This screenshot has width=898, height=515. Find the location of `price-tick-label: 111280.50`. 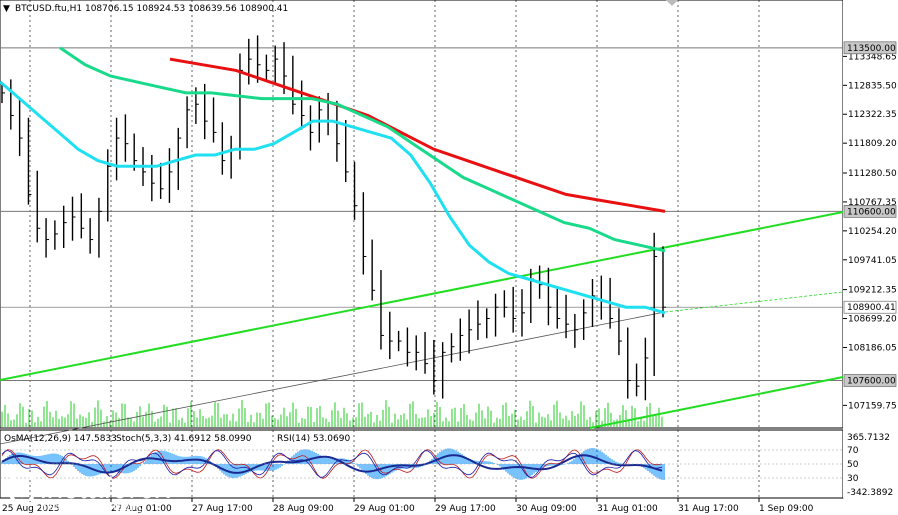

price-tick-label: 111280.50 is located at coordinates (872, 174).